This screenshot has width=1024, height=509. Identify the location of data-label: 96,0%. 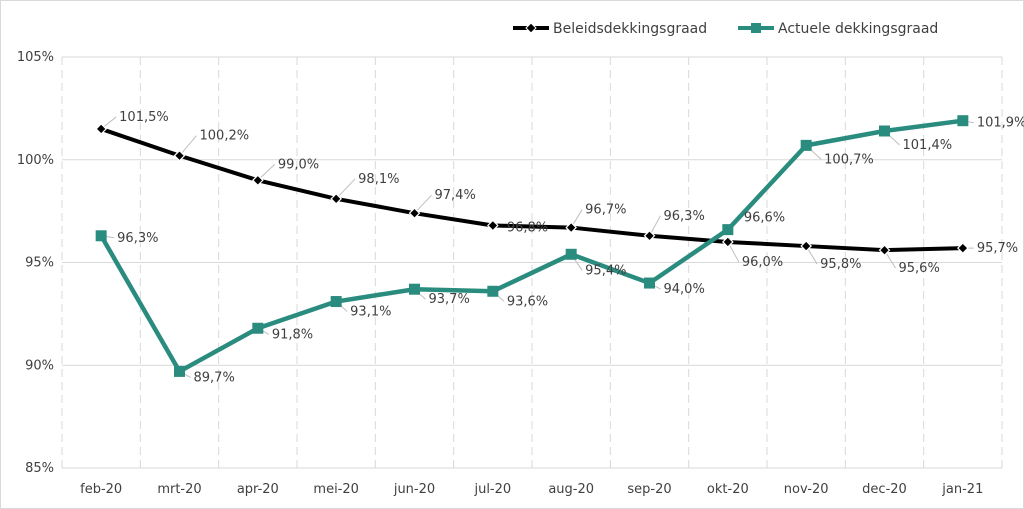
(762, 262).